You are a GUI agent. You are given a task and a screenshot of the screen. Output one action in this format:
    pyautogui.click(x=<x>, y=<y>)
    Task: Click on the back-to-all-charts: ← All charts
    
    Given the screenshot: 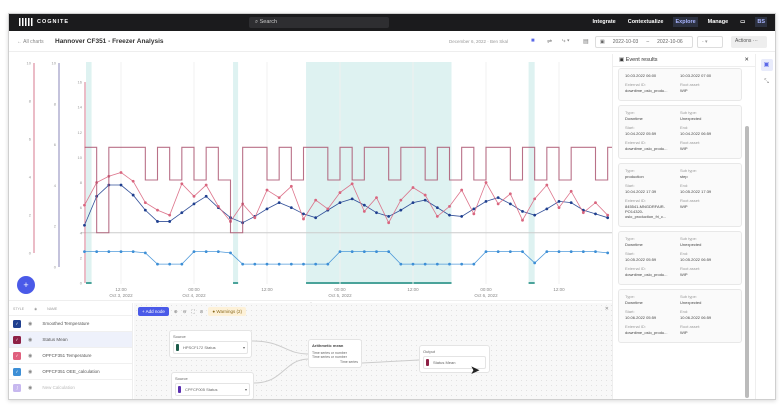 What is the action you would take?
    pyautogui.click(x=30, y=42)
    